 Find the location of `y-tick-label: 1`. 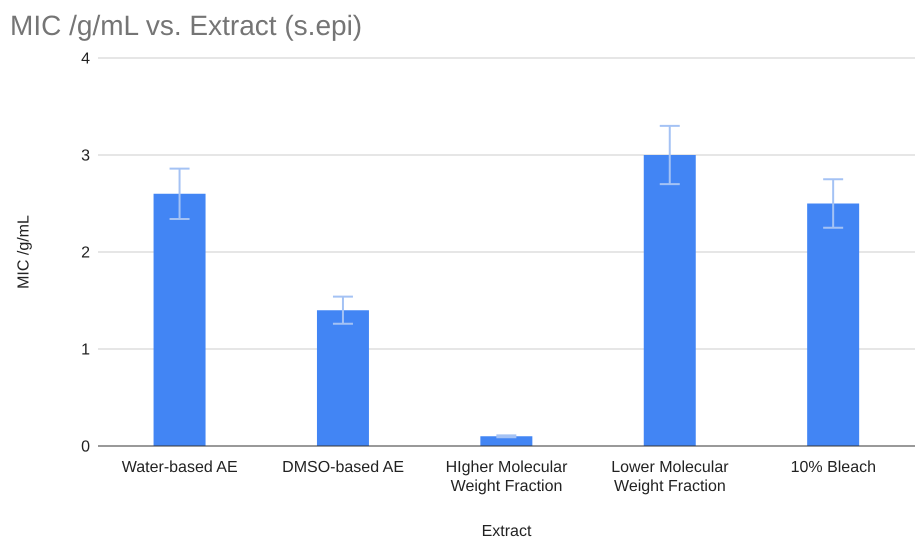

y-tick-label: 1 is located at coordinates (85, 350).